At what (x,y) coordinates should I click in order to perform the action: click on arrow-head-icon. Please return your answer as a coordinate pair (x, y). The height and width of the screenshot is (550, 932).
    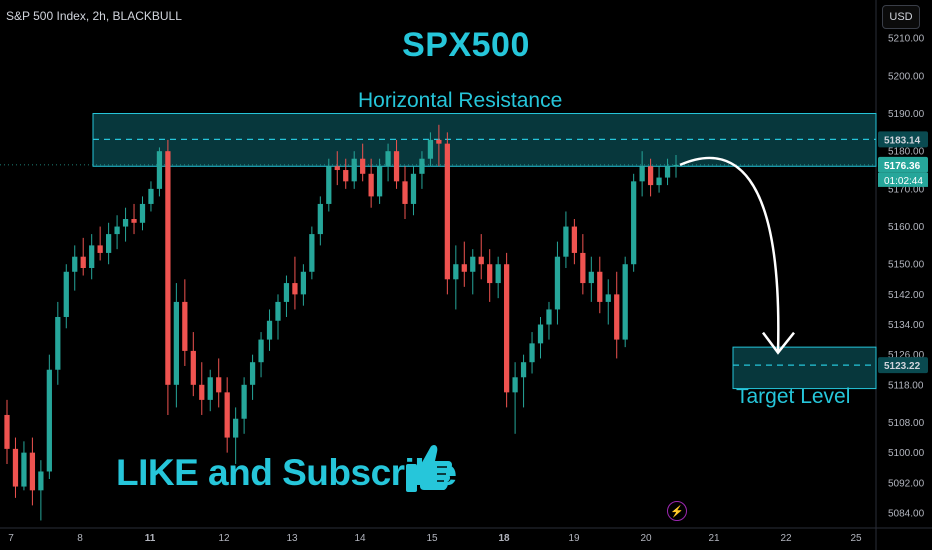
    Looking at the image, I should click on (778, 343).